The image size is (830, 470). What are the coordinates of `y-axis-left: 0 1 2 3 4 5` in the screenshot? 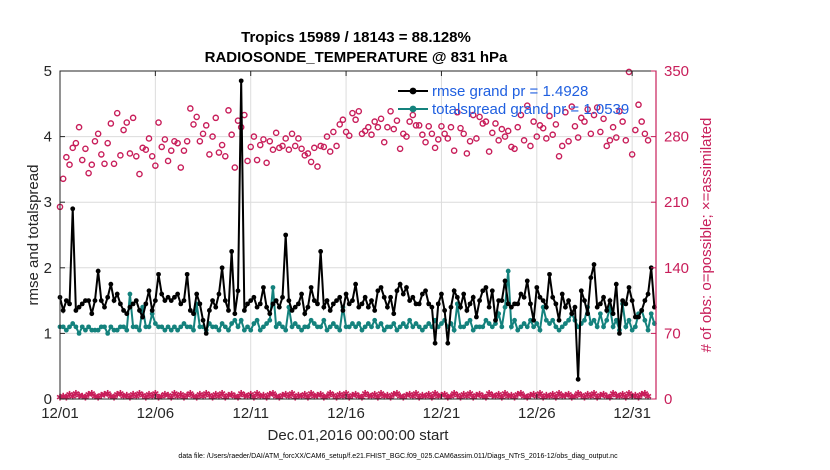 It's located at (54, 235).